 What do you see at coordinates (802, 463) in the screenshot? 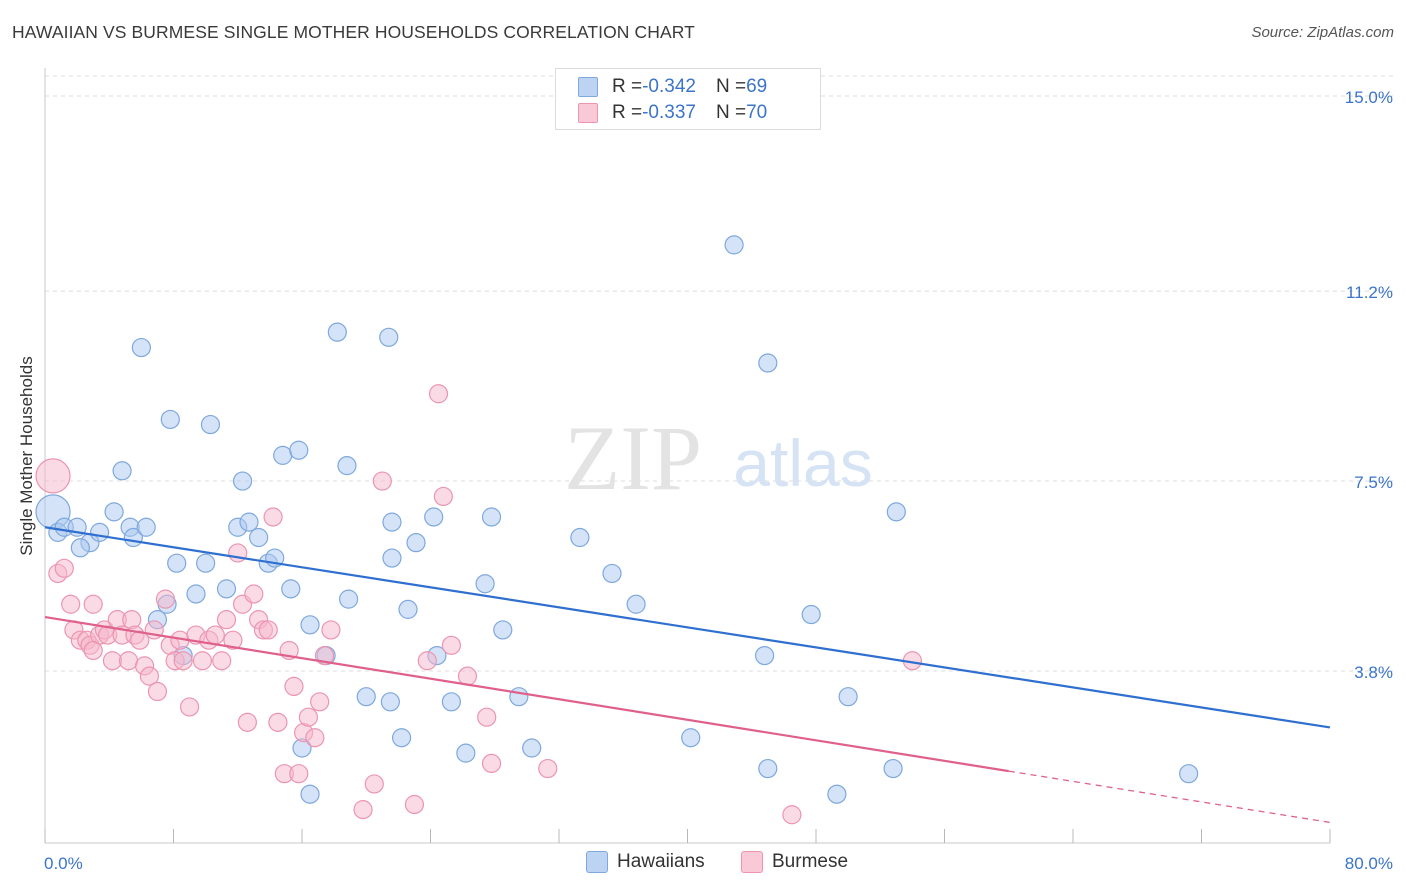
I see `watermark-atlas: atlas` at bounding box center [802, 463].